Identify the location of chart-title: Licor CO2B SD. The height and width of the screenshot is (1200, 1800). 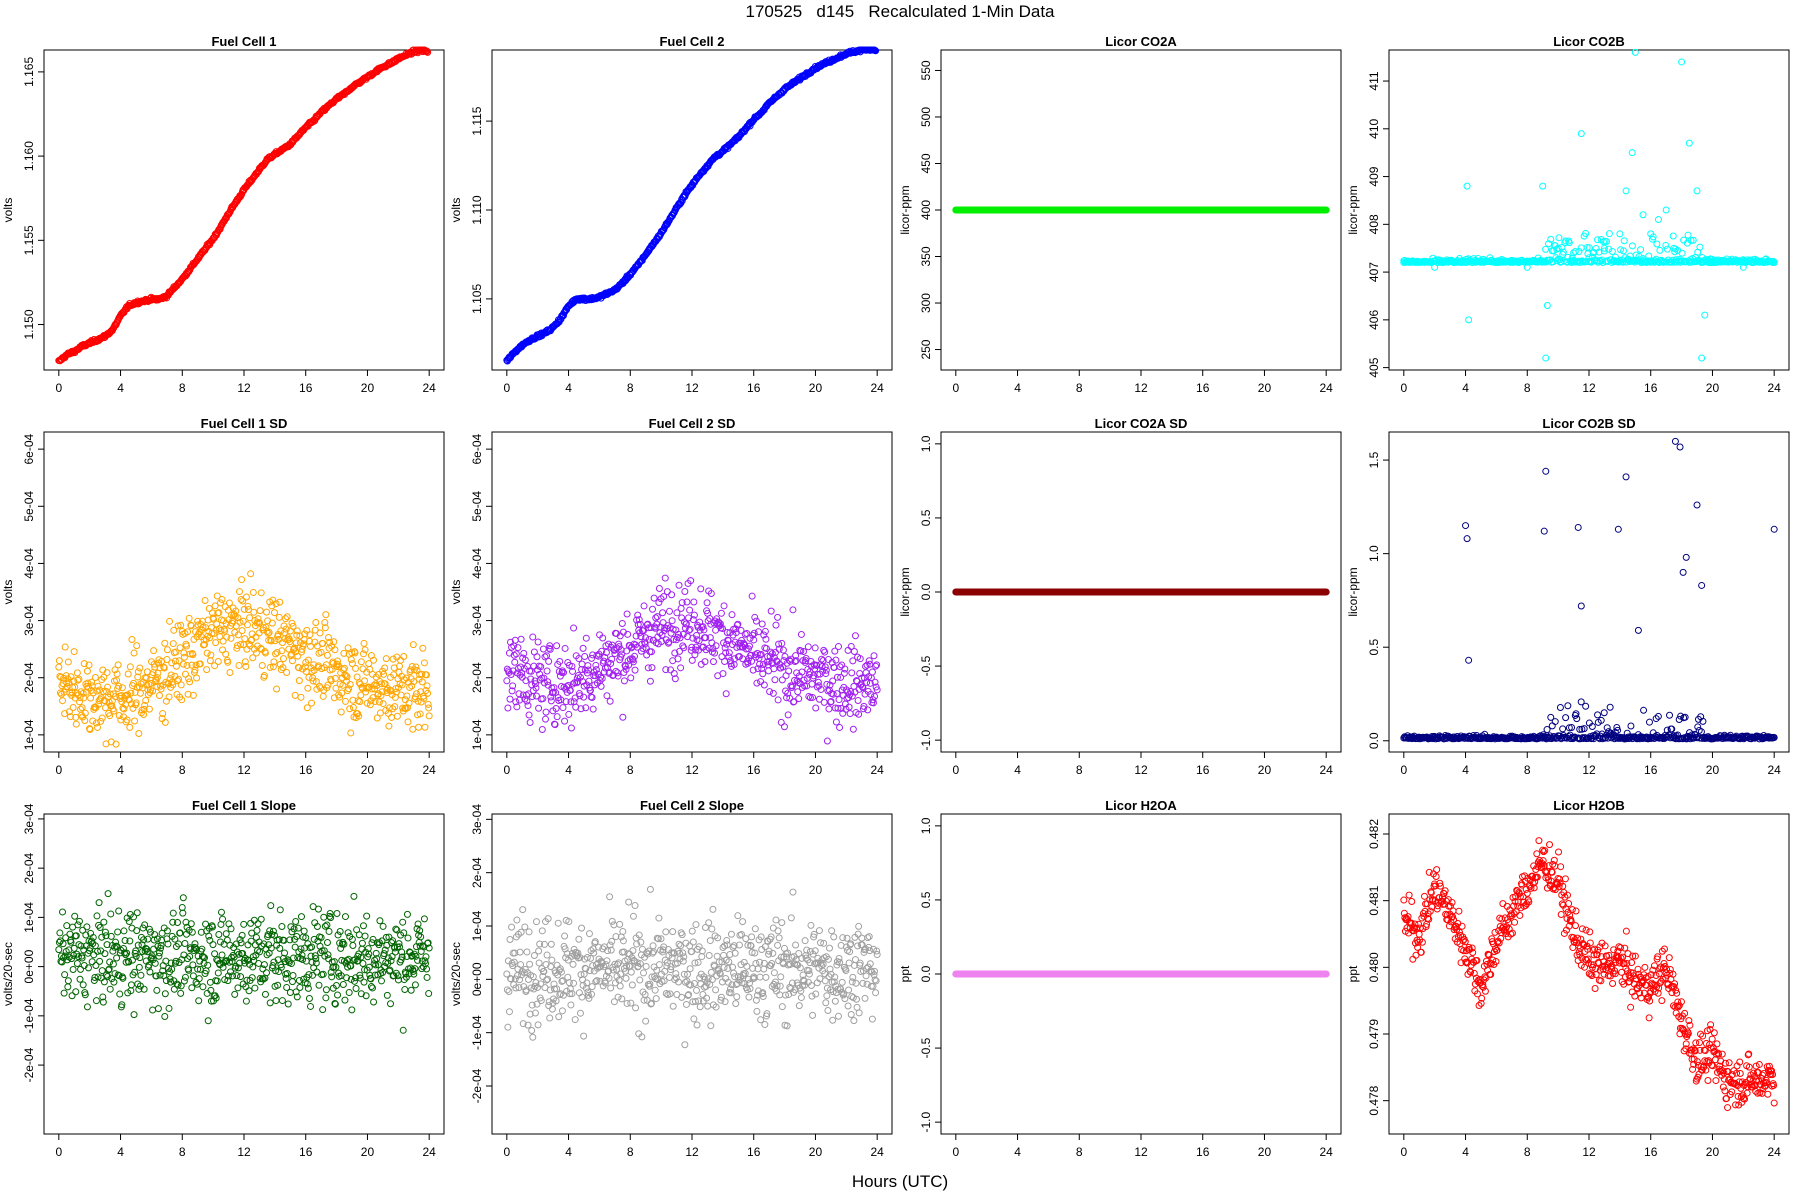
(1588, 423).